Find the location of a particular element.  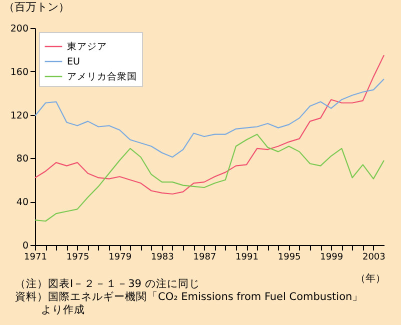

x-tick-label: 1991 is located at coordinates (247, 257).